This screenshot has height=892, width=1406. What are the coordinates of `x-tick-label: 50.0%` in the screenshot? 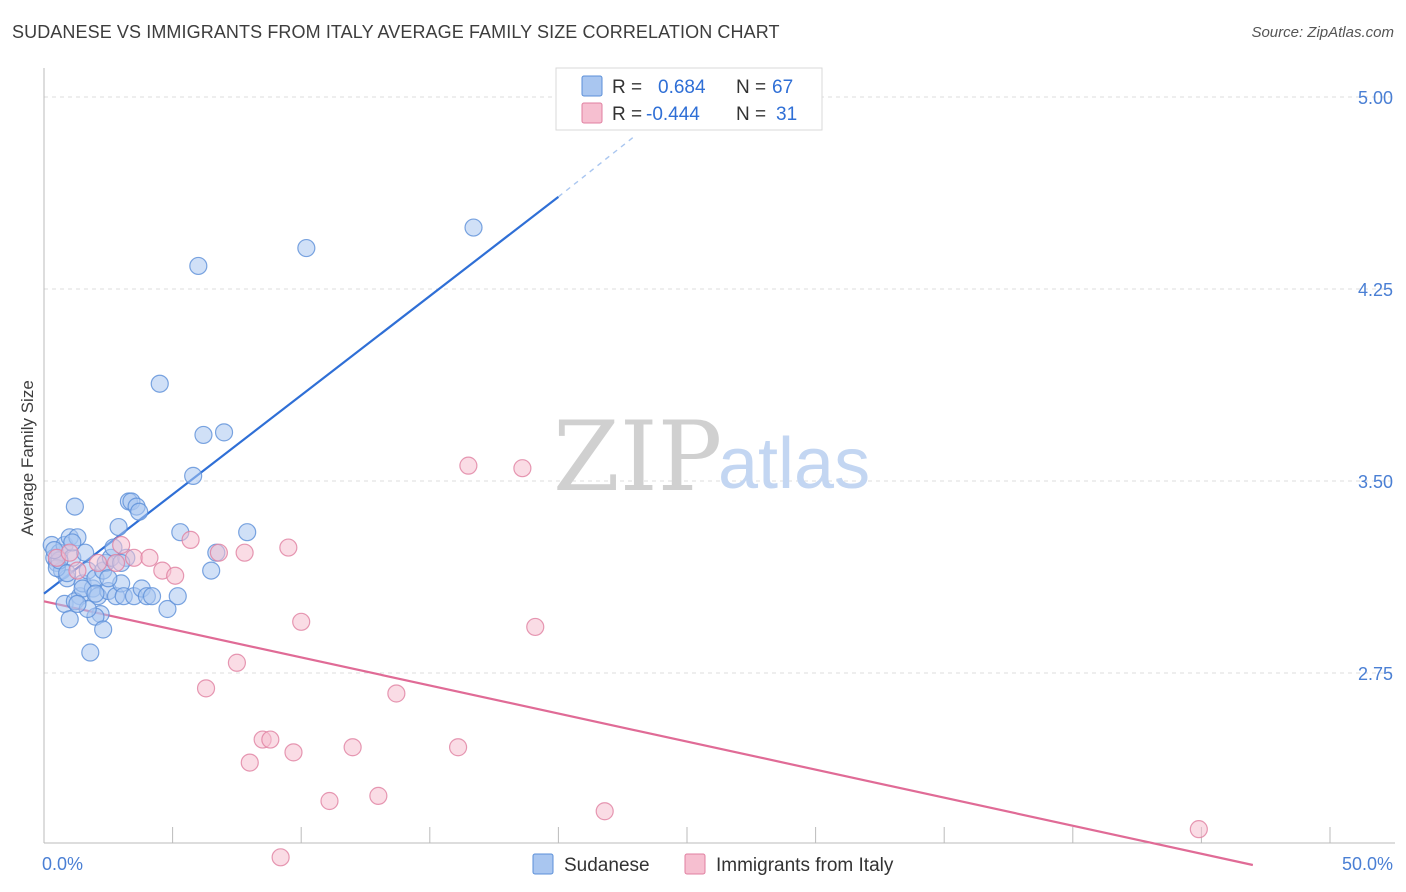 It's located at (1367, 864).